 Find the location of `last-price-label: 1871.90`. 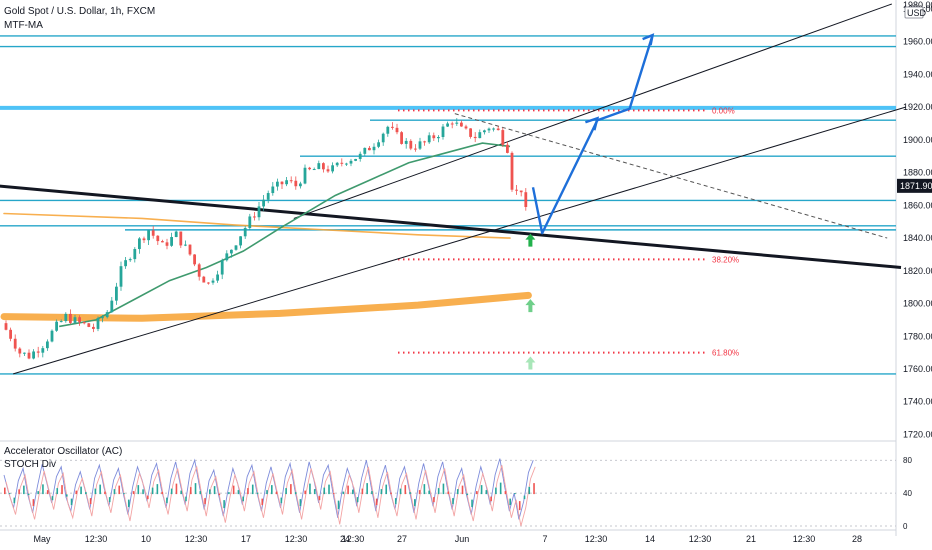

last-price-label: 1871.90 is located at coordinates (916, 186).